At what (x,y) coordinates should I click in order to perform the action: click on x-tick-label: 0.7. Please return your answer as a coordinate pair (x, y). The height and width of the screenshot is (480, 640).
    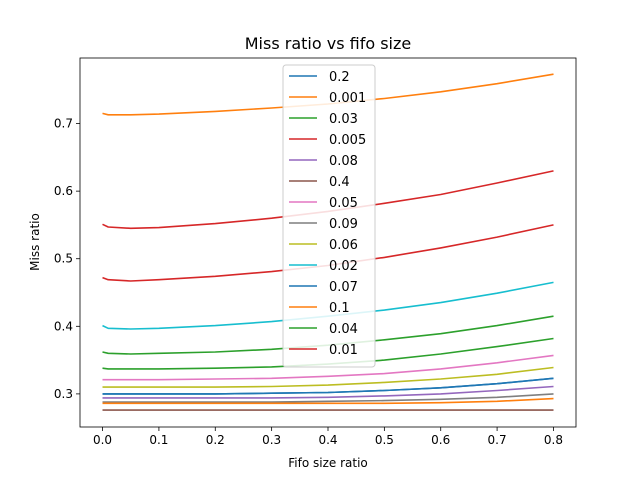
    Looking at the image, I should click on (497, 440).